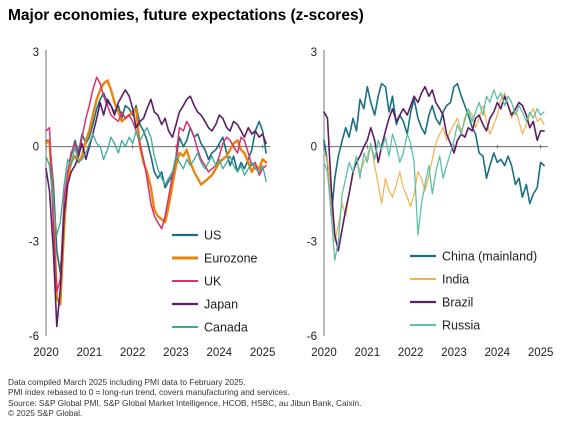 This screenshot has width=572, height=441. Describe the element at coordinates (455, 280) in the screenshot. I see `legend-label-india: India` at that location.